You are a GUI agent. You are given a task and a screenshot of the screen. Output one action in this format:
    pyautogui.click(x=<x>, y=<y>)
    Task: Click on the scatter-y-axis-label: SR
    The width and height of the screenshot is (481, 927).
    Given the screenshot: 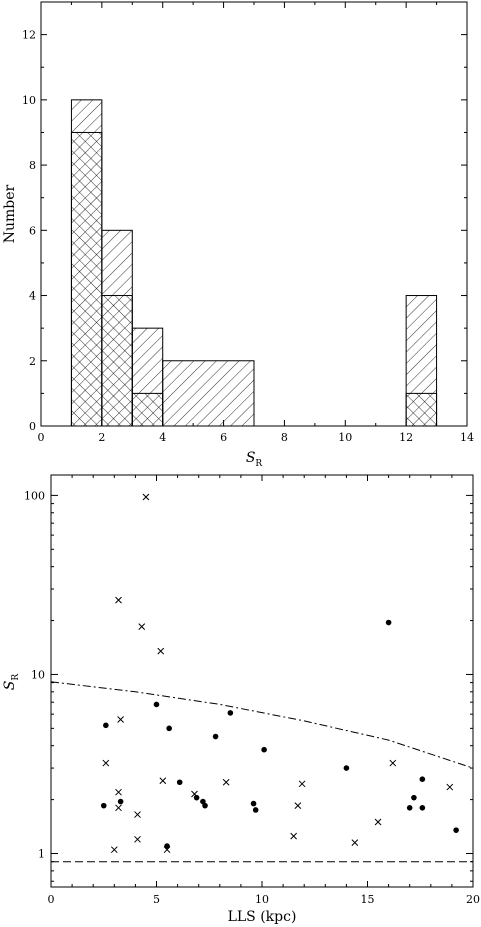 What is the action you would take?
    pyautogui.click(x=11, y=682)
    